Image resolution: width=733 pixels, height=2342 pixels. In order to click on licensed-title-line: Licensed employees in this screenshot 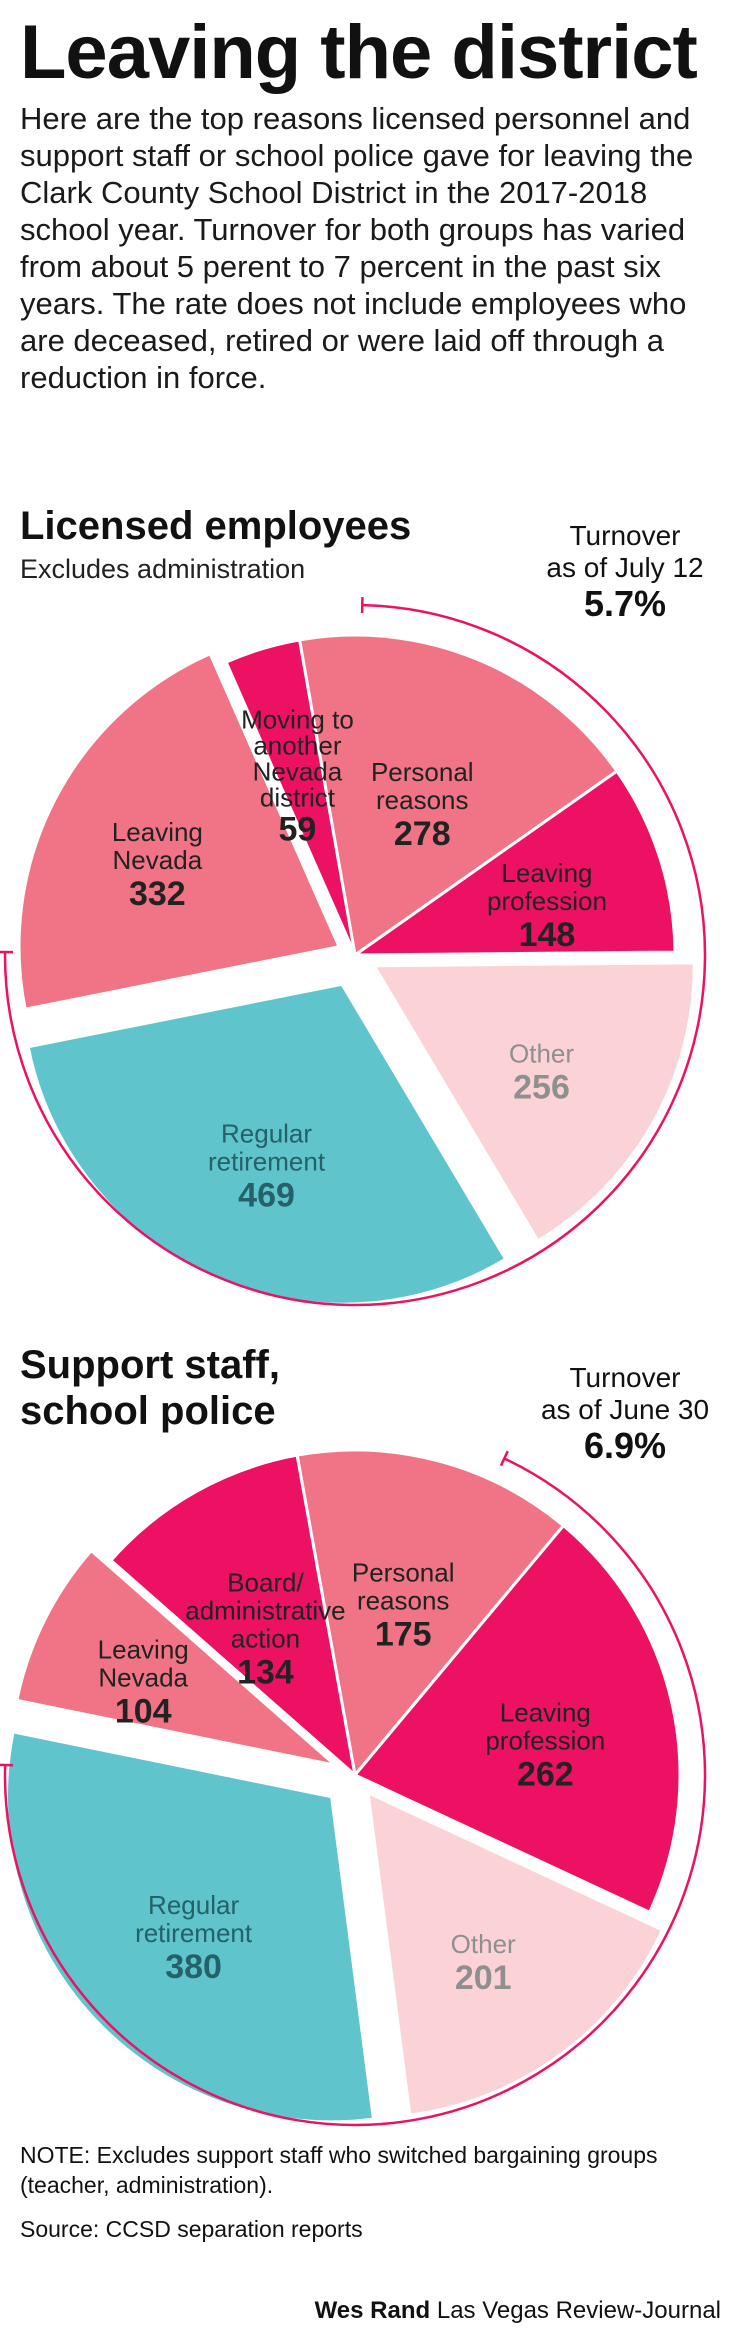, I will do `click(216, 526)`.